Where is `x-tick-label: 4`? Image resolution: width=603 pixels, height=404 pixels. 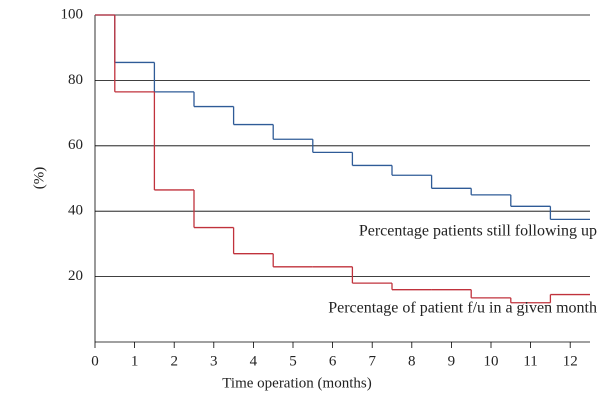
x-tick-label: 4 is located at coordinates (254, 361).